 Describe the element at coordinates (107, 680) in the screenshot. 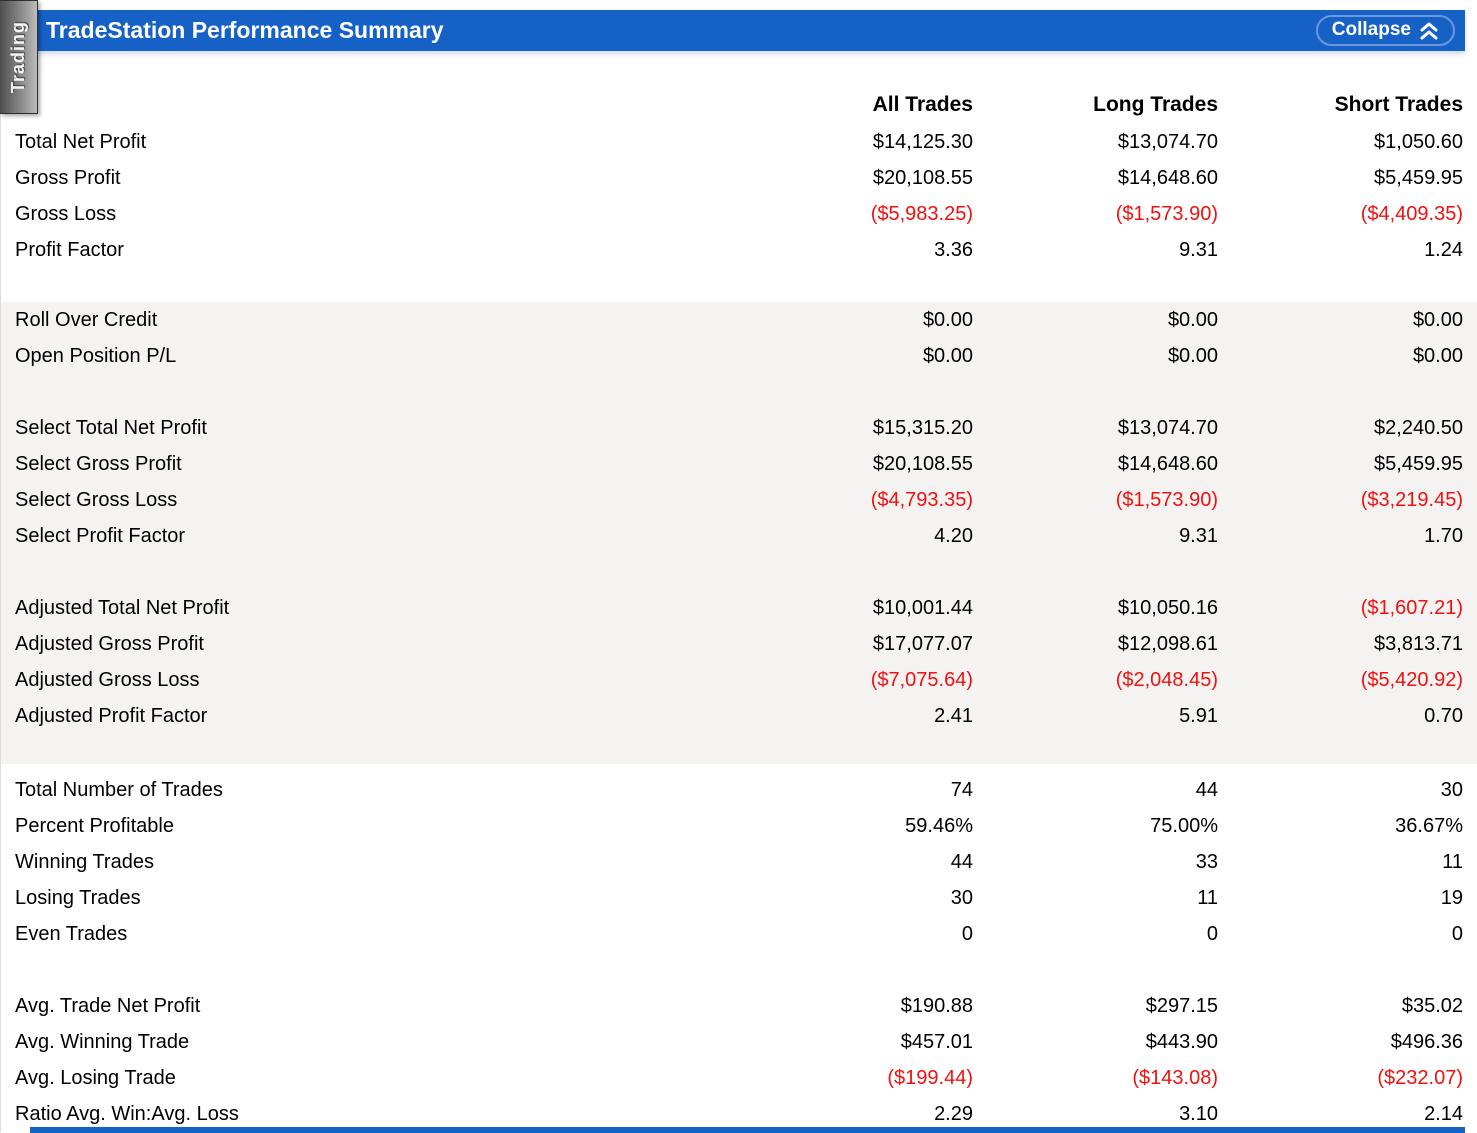

I see `row-label: Adjusted Gross Loss` at that location.